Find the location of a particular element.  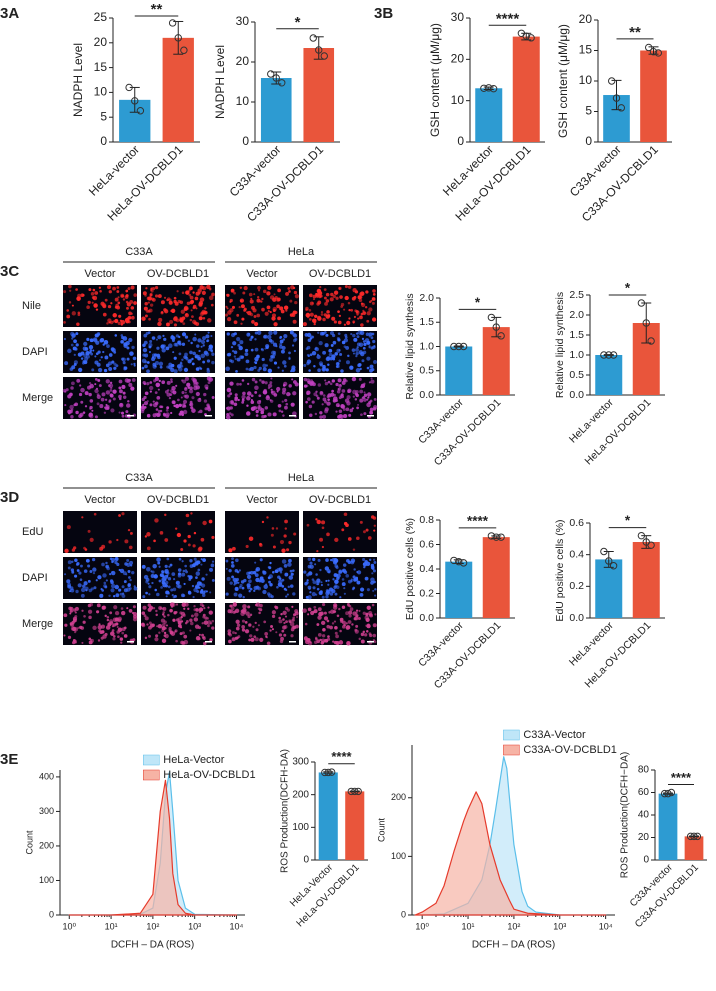

y-tick-label: 0 is located at coordinates (51, 914).